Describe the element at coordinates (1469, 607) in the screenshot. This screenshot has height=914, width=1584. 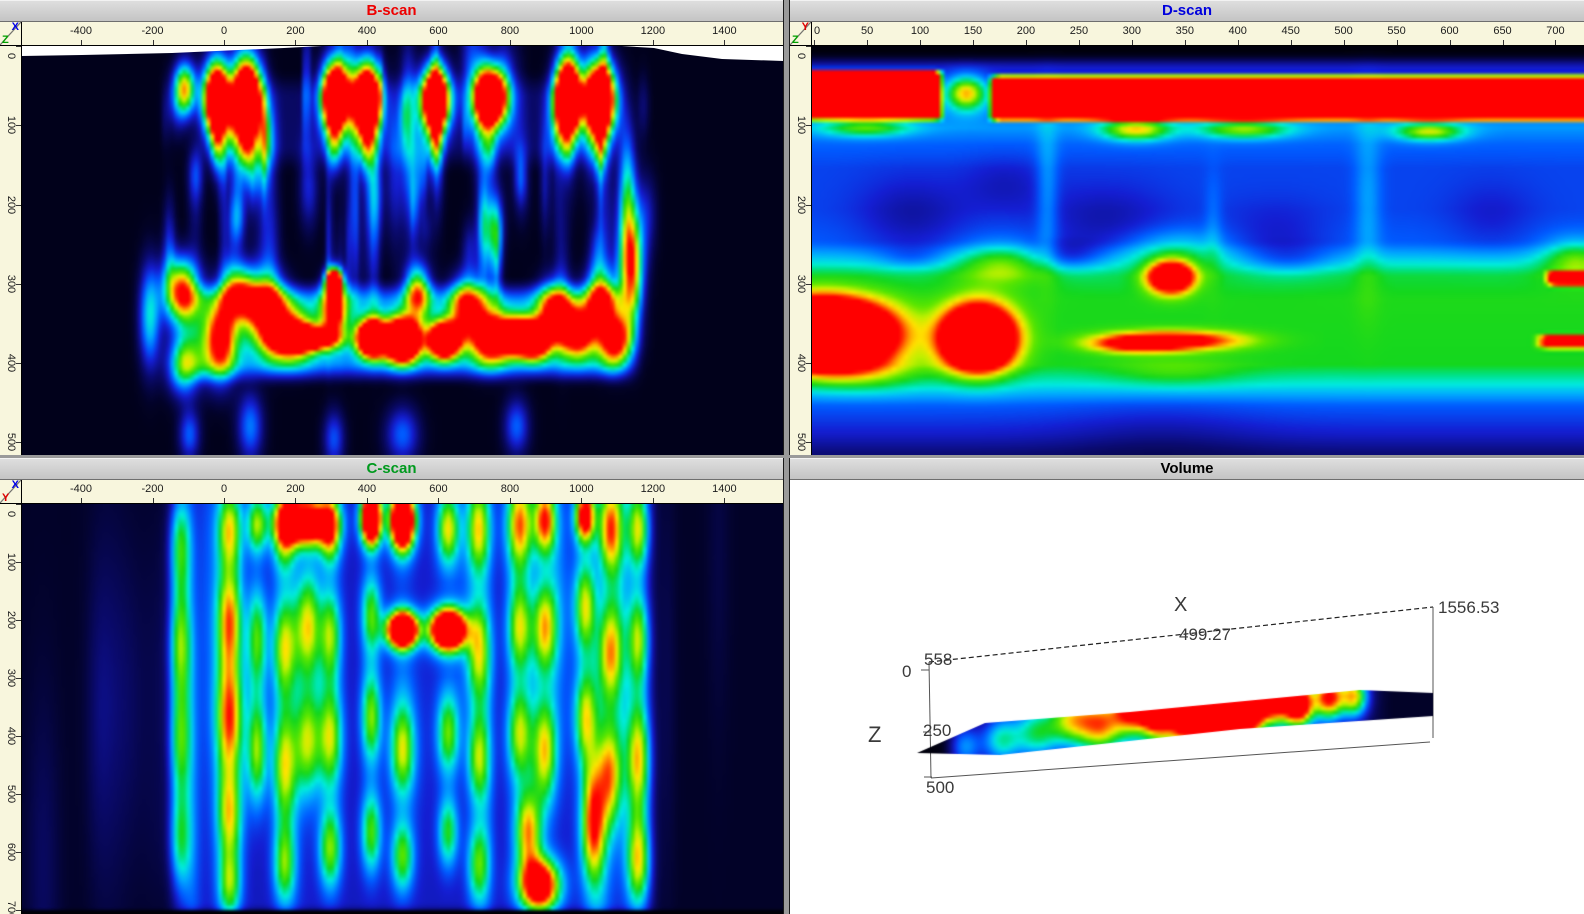
I see `volume-x-max-label: 1556.53` at that location.